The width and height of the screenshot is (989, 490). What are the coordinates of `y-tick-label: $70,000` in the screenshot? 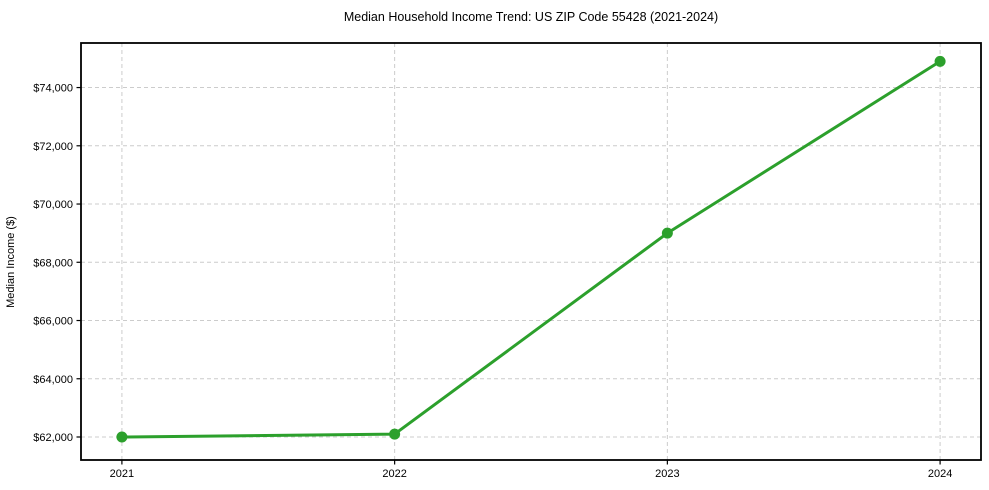 It's located at (53, 205).